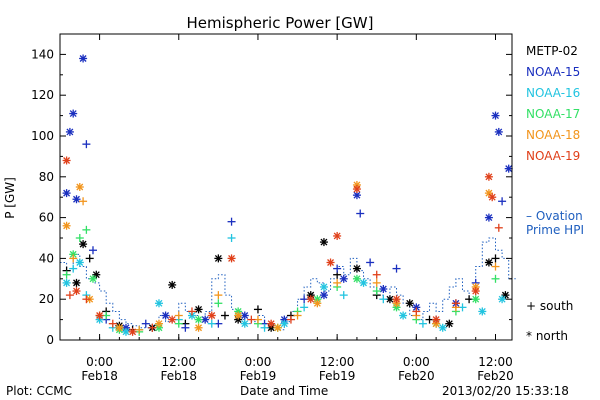 This screenshot has height=400, width=600. Describe the element at coordinates (552, 51) in the screenshot. I see `legend-entry: METP-02` at that location.